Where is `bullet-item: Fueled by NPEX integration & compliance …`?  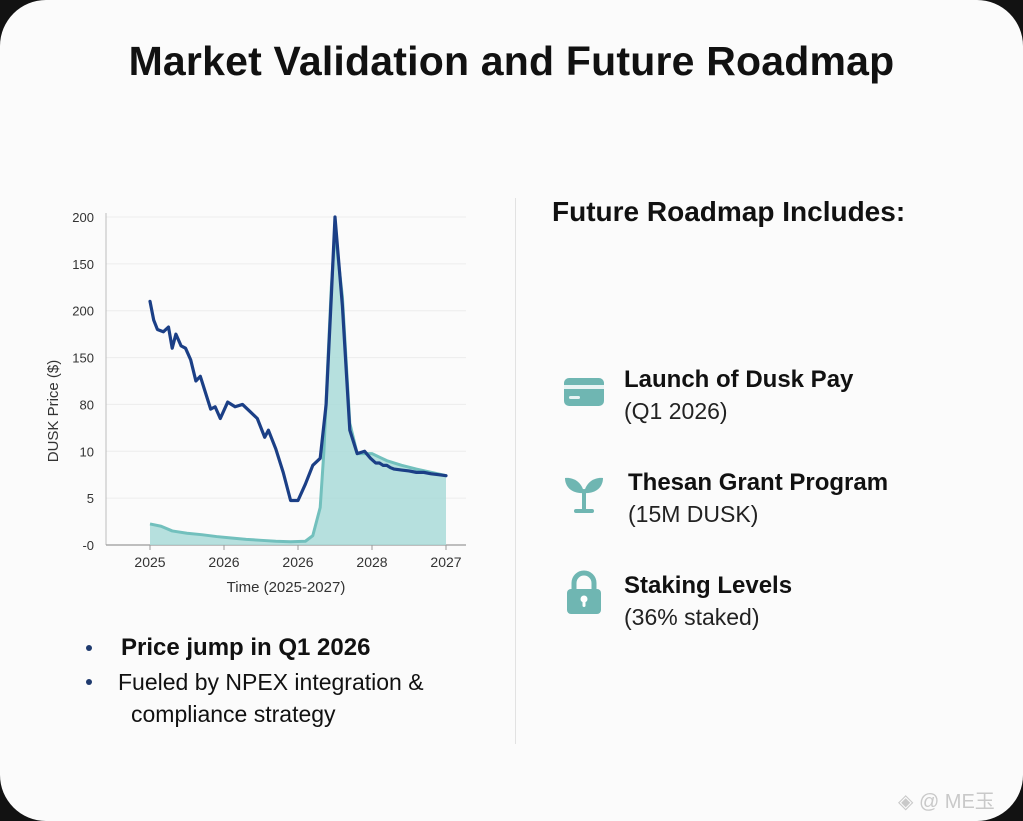
bullet-item: Fueled by NPEX integration & compliance … is located at coordinates (255, 698).